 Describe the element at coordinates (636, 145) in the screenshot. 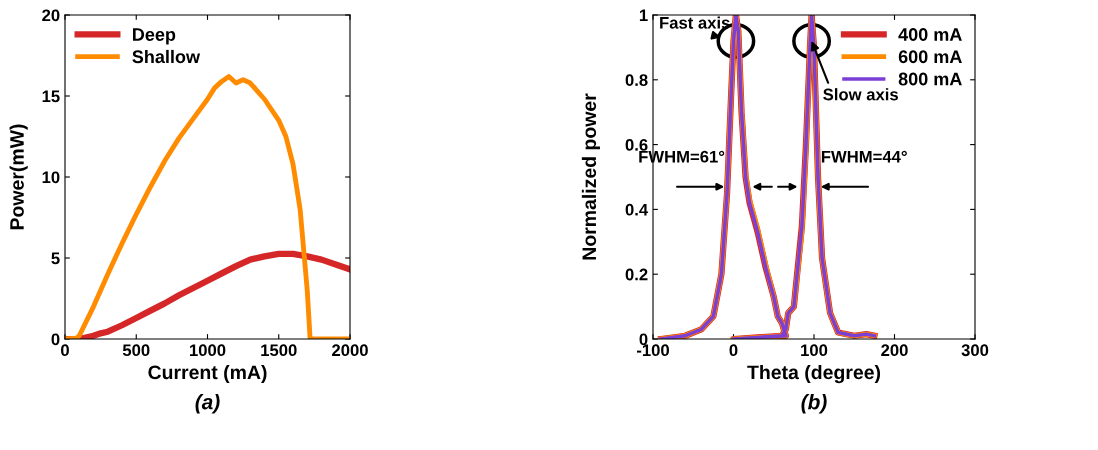

I see `y-tick-label: 0.6` at that location.